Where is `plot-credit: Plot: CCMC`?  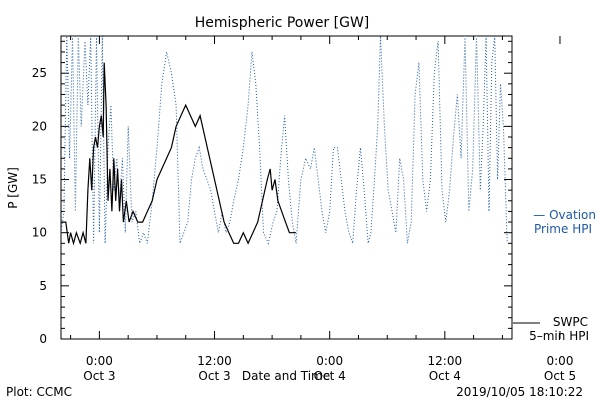
plot-credit: Plot: CCMC is located at coordinates (39, 392).